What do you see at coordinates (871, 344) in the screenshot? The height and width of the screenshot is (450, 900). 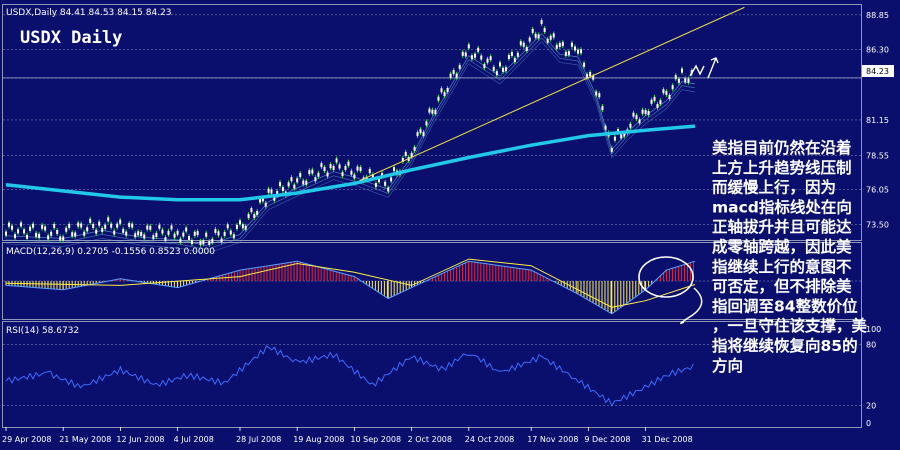 I see `rsi-tick-label: 80` at bounding box center [871, 344].